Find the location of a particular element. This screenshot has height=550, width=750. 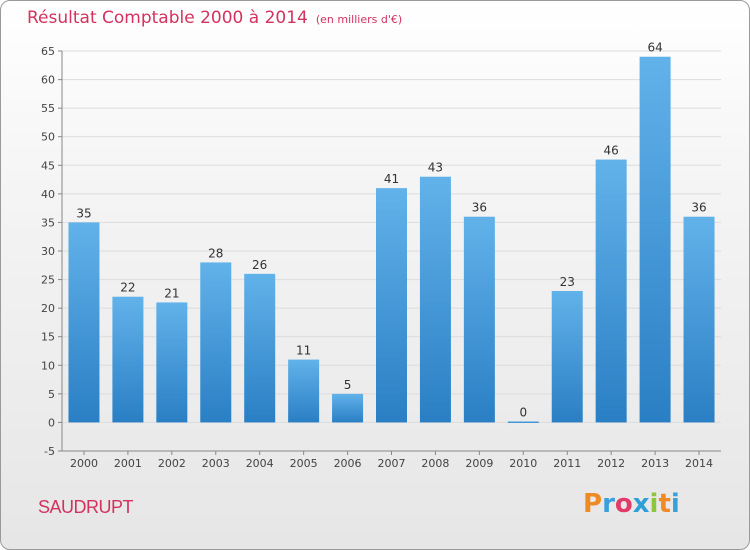

y-tick-labels: -5 0 5 10 15 20 25 30 35 40 45 50 55 60 65 is located at coordinates (48, 251).